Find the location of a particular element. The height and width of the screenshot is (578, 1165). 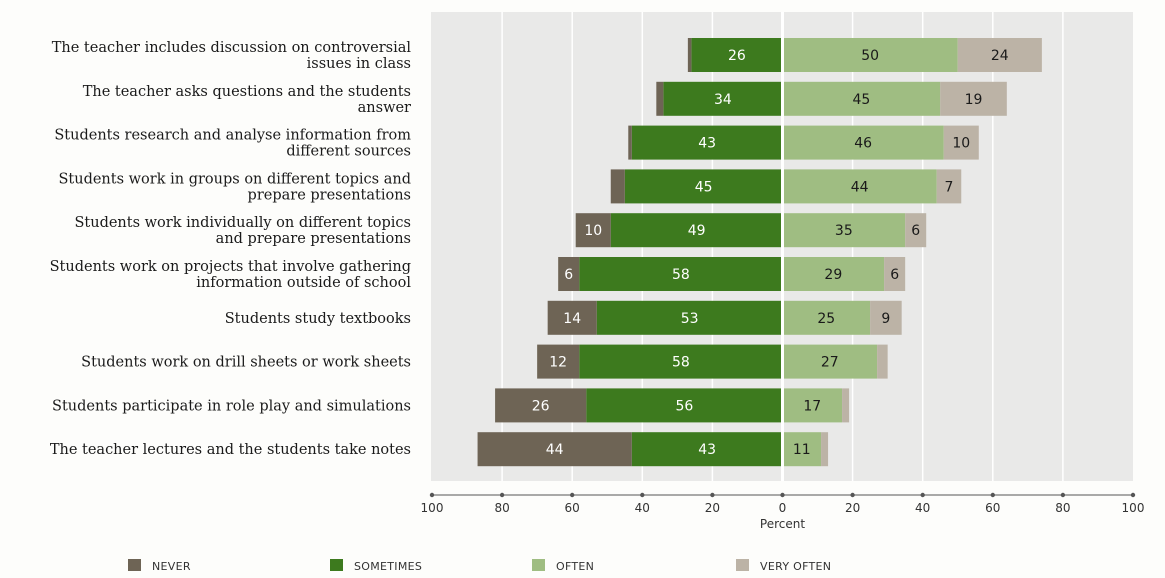

legend-swatch-never is located at coordinates (134, 565).